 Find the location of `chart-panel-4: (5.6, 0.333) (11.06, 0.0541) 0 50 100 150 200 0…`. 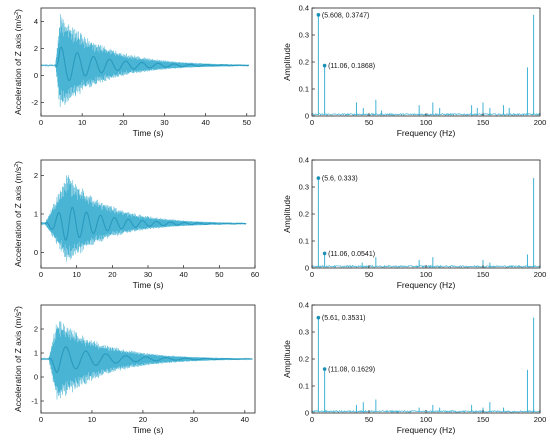

chart-panel-4: (5.6, 0.333) (11.06, 0.0541) 0 50 100 150 200 0… is located at coordinates (414, 223).